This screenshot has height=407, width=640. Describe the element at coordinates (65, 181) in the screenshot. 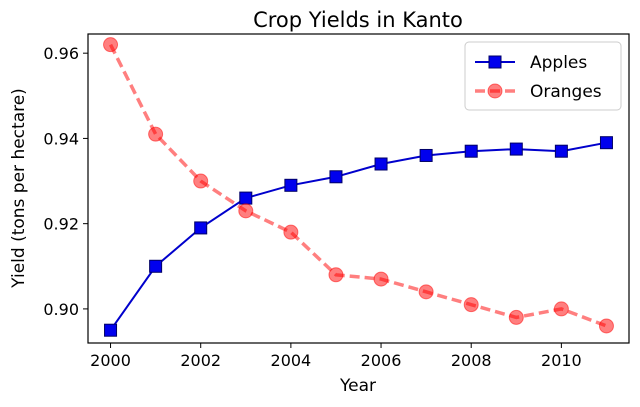

I see `y-axis: 0.90 0.92 0.94 0.96` at that location.